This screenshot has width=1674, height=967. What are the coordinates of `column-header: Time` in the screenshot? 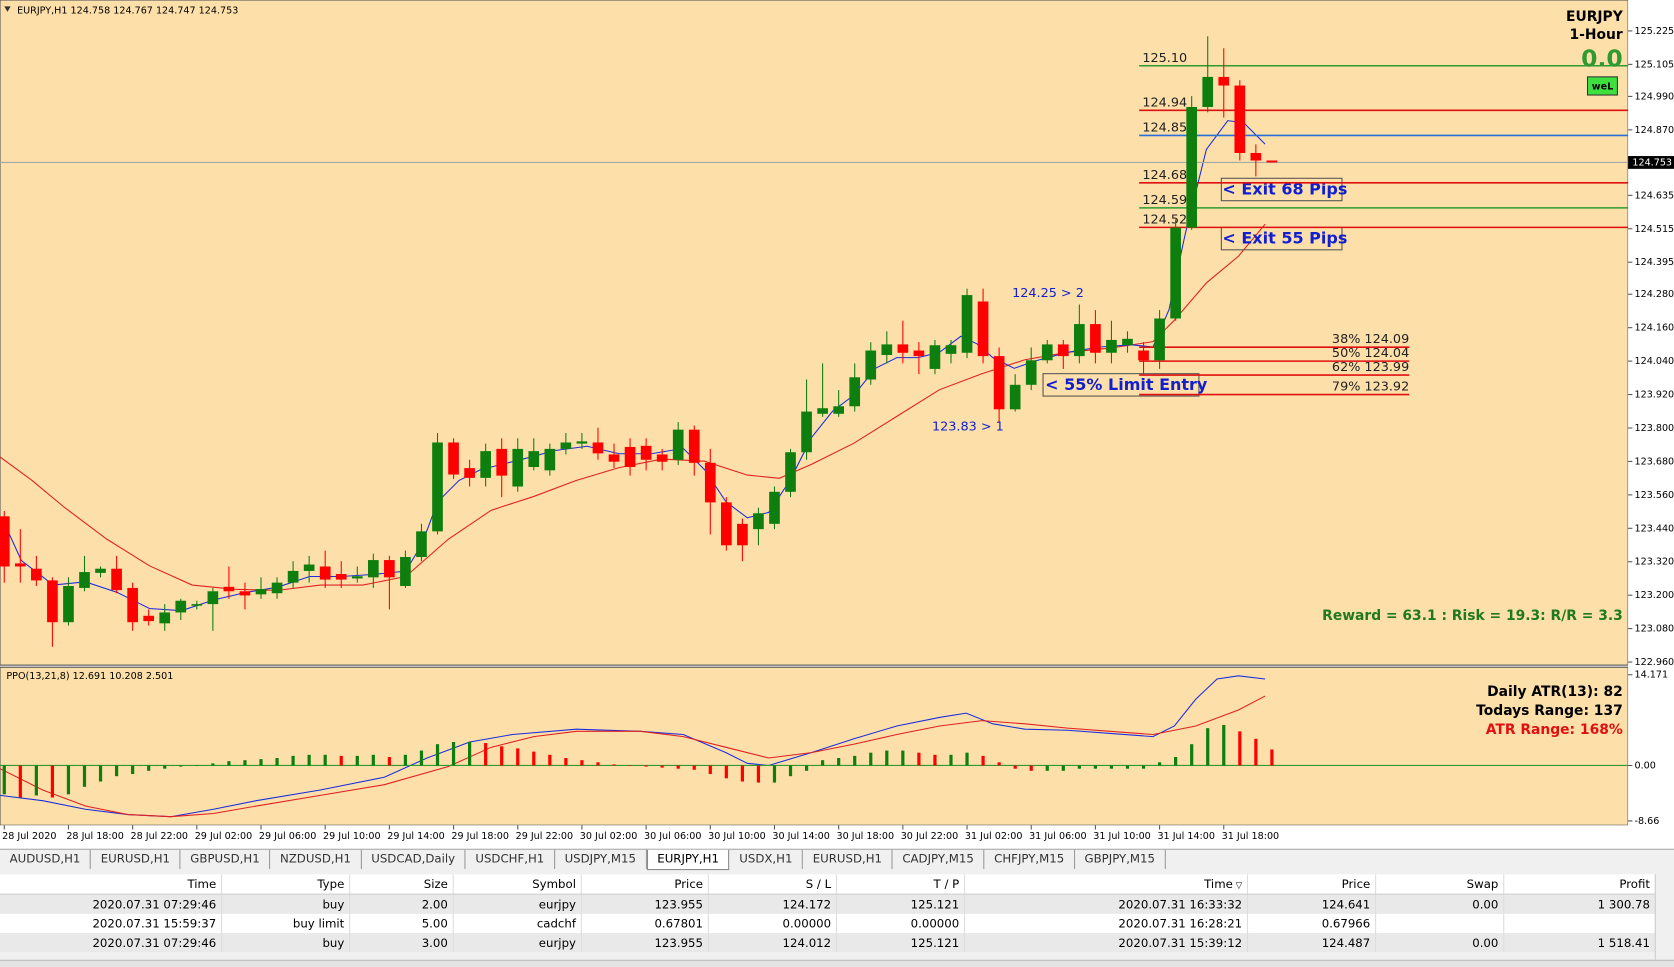 It's located at (111, 884).